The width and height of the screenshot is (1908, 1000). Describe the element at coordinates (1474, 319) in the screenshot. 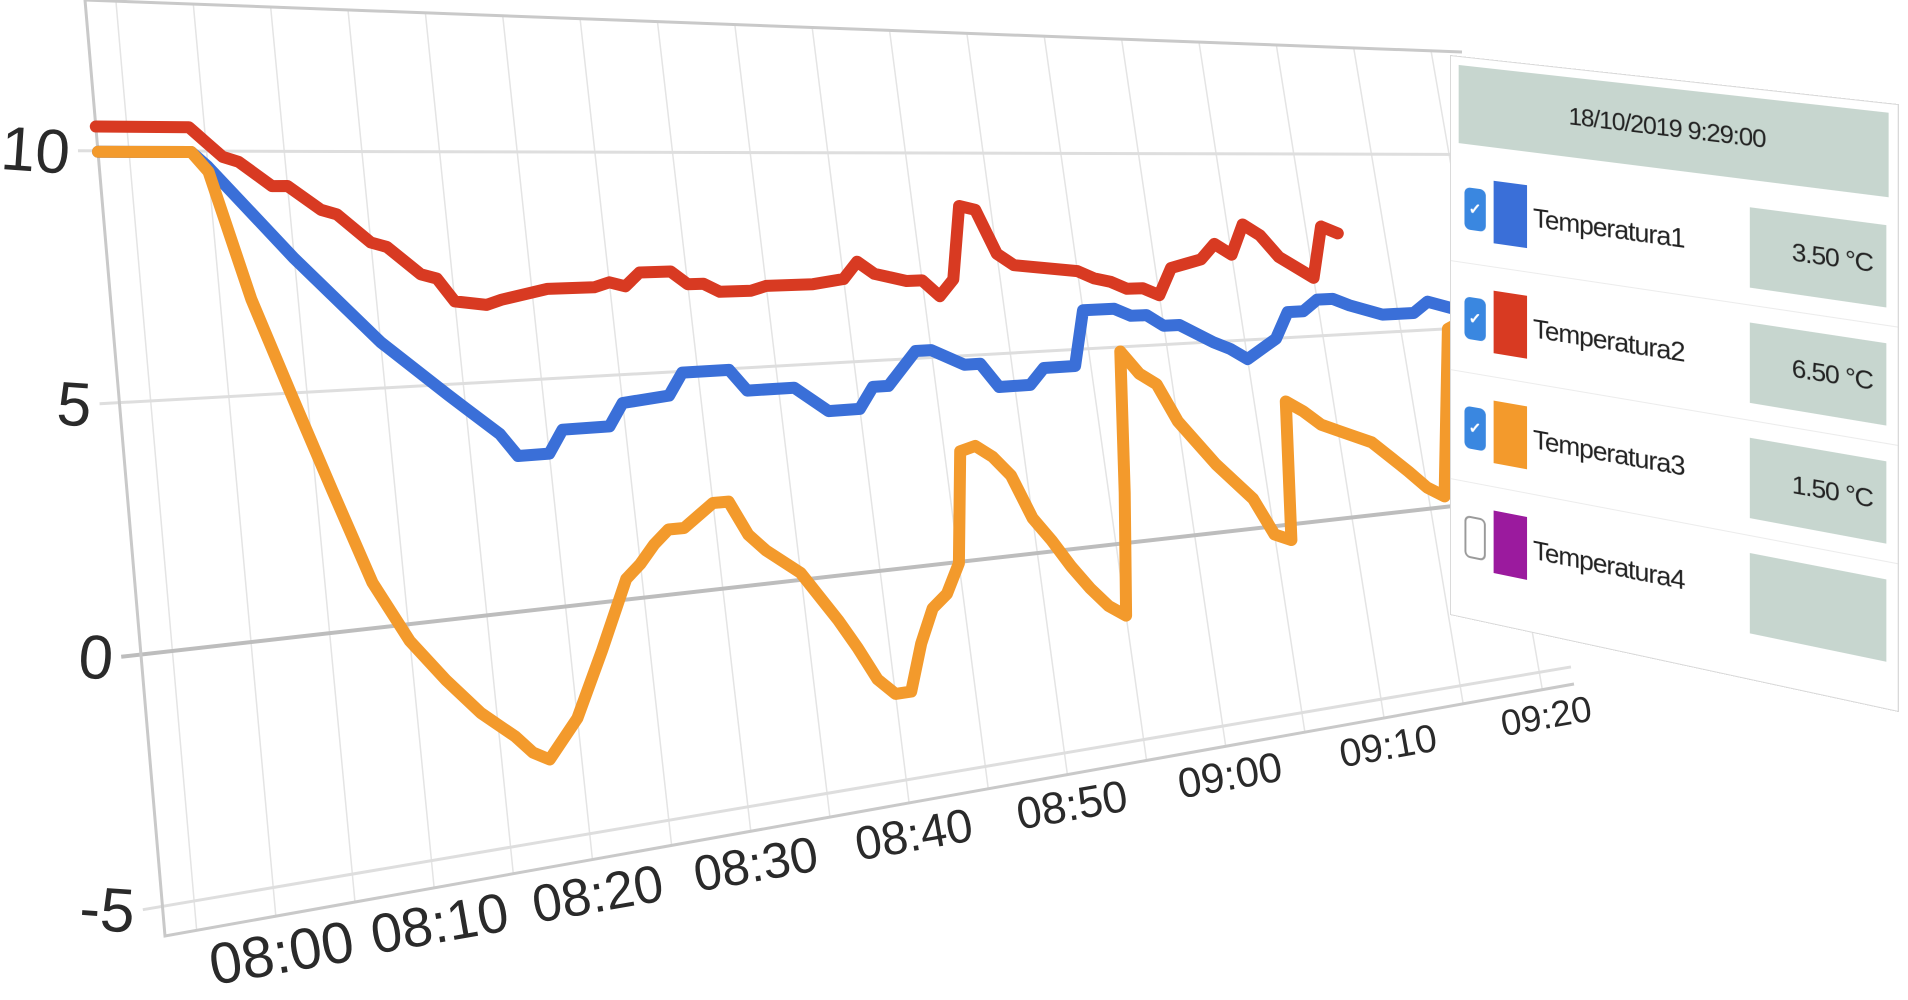

I see `checkbox-temperatura2: ✓` at that location.